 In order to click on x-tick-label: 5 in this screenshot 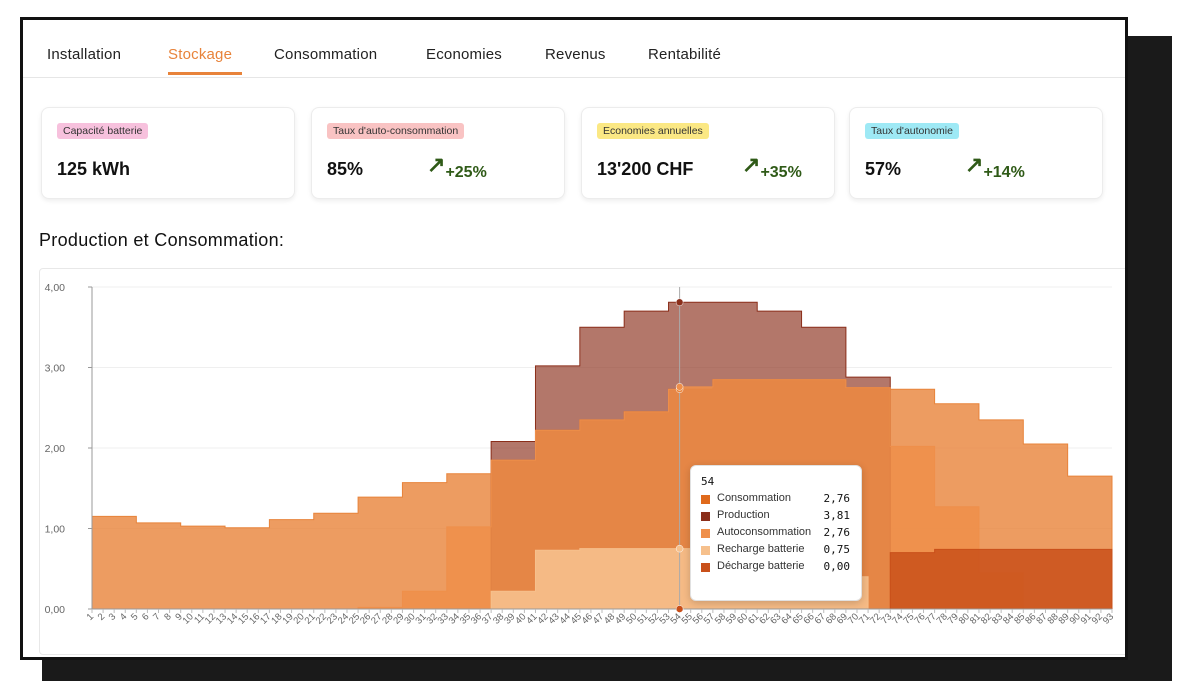, I will do `click(135, 617)`.